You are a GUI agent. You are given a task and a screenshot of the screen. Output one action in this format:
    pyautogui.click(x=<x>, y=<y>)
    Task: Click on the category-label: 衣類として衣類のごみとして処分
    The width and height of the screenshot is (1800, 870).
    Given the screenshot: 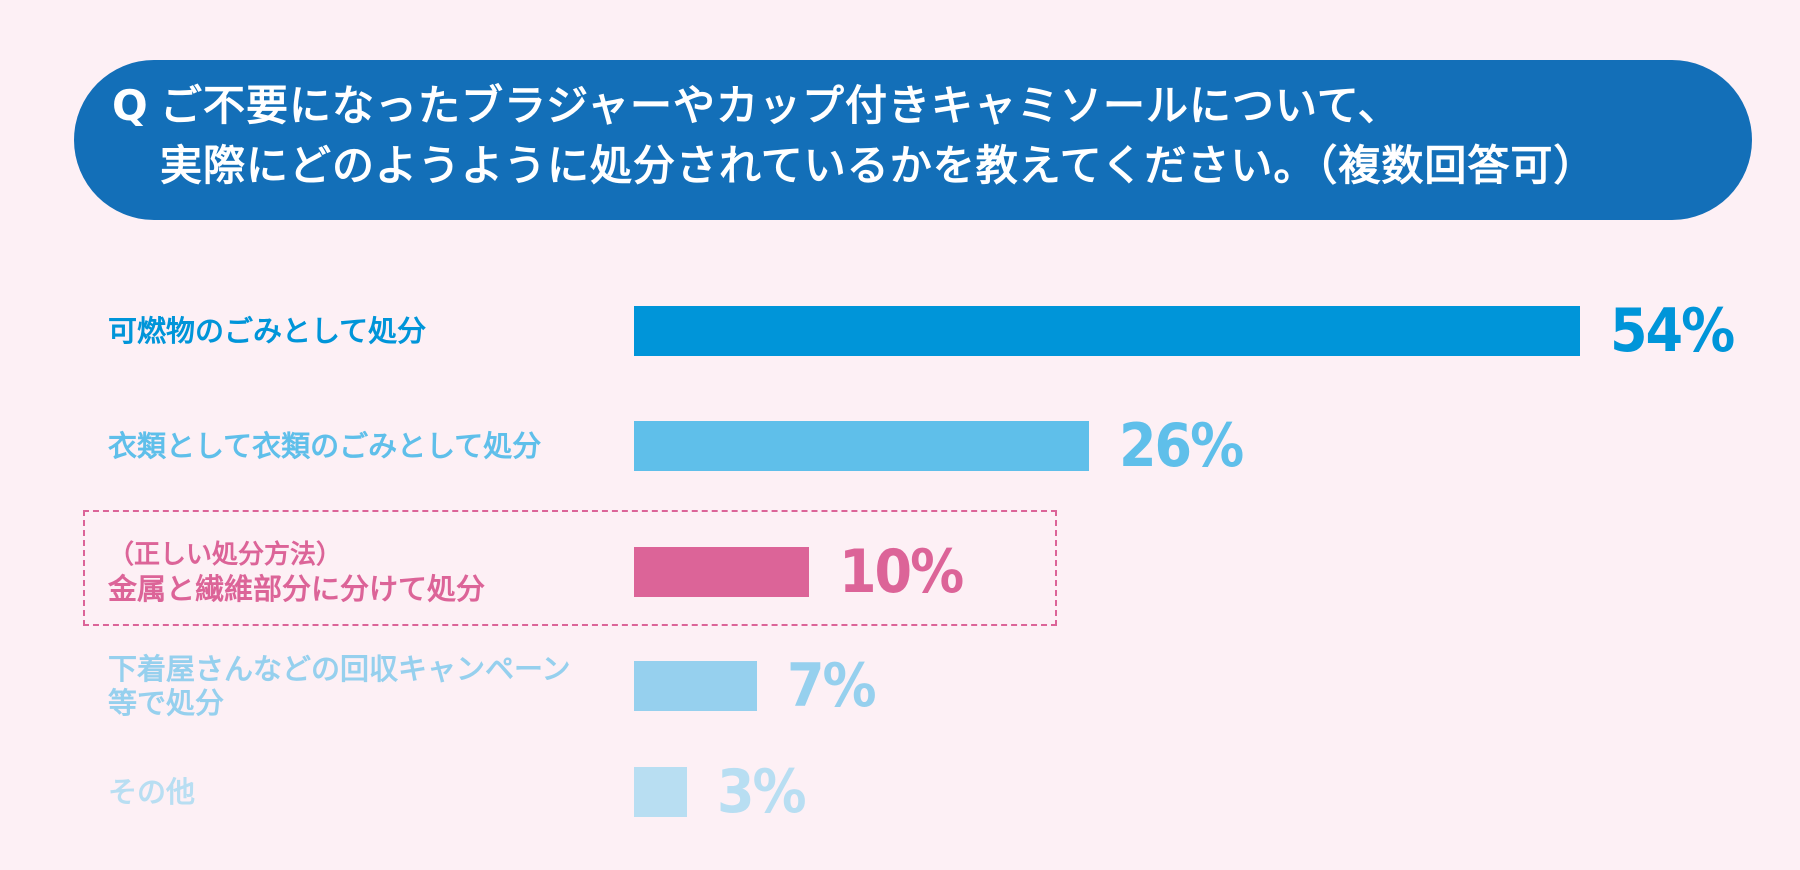 What is the action you would take?
    pyautogui.click(x=324, y=446)
    